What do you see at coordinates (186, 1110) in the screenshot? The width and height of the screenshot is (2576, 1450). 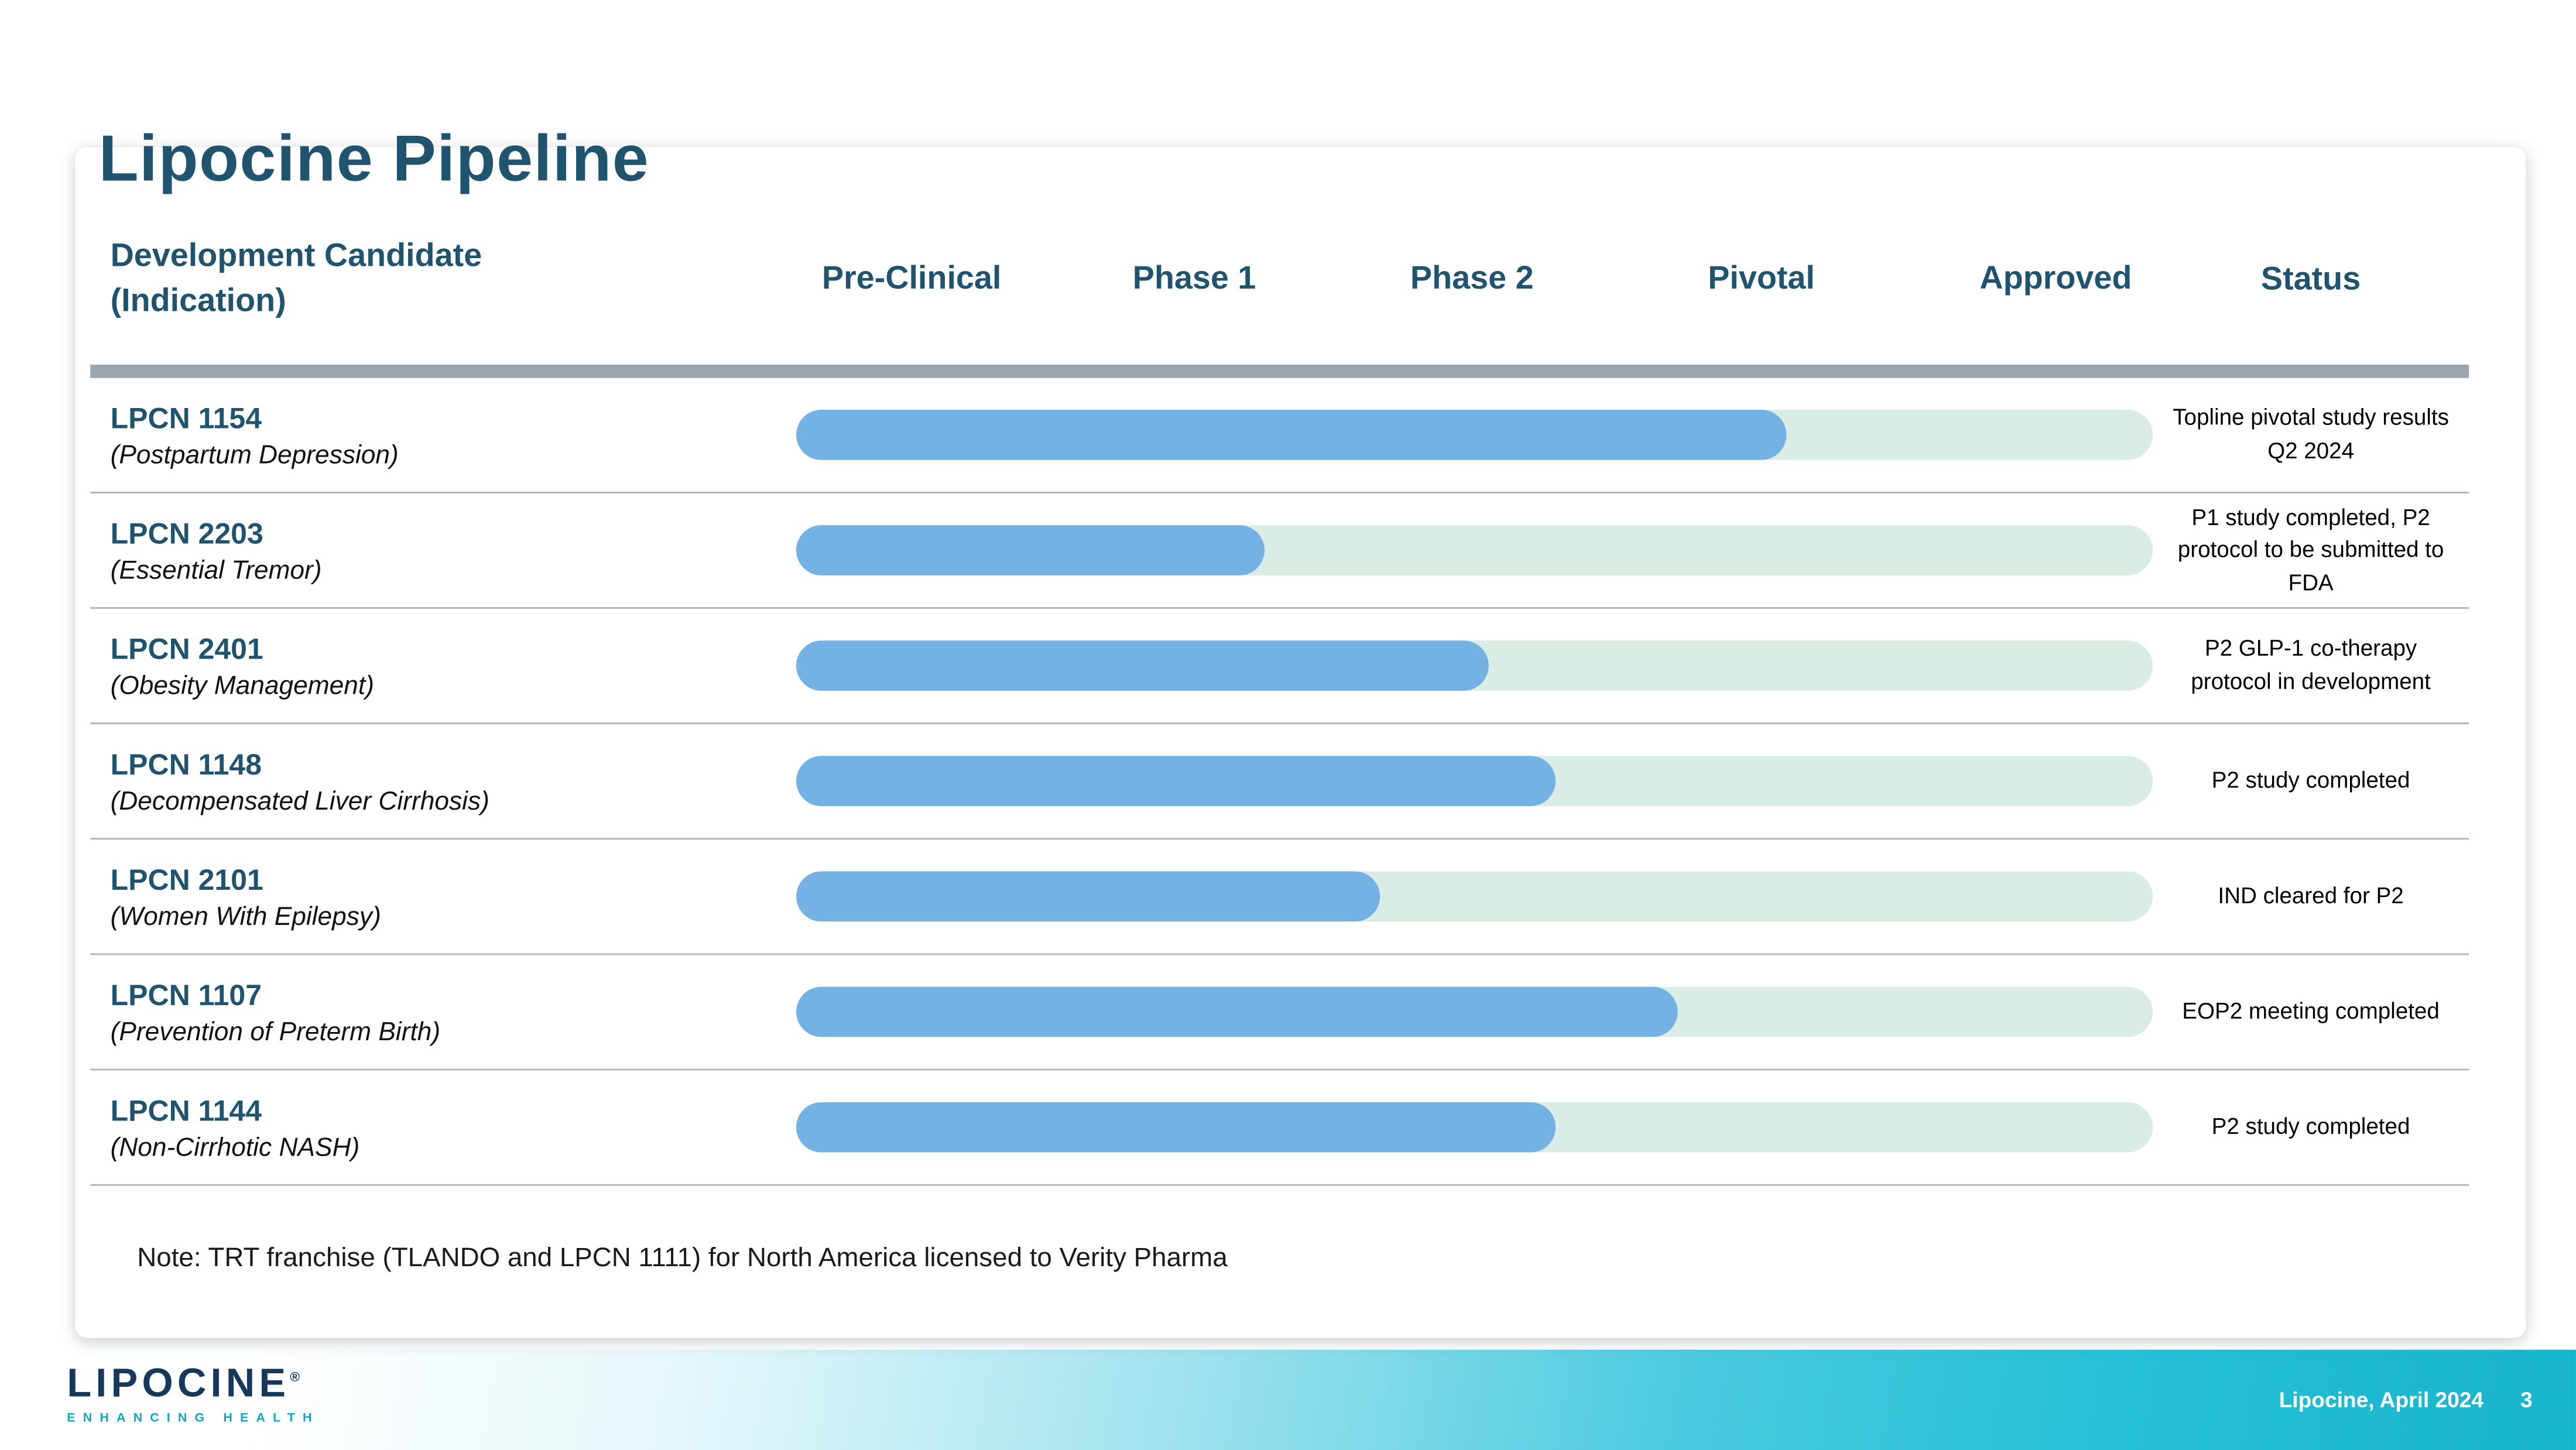 I see `candidate-name: LPCN 1144` at bounding box center [186, 1110].